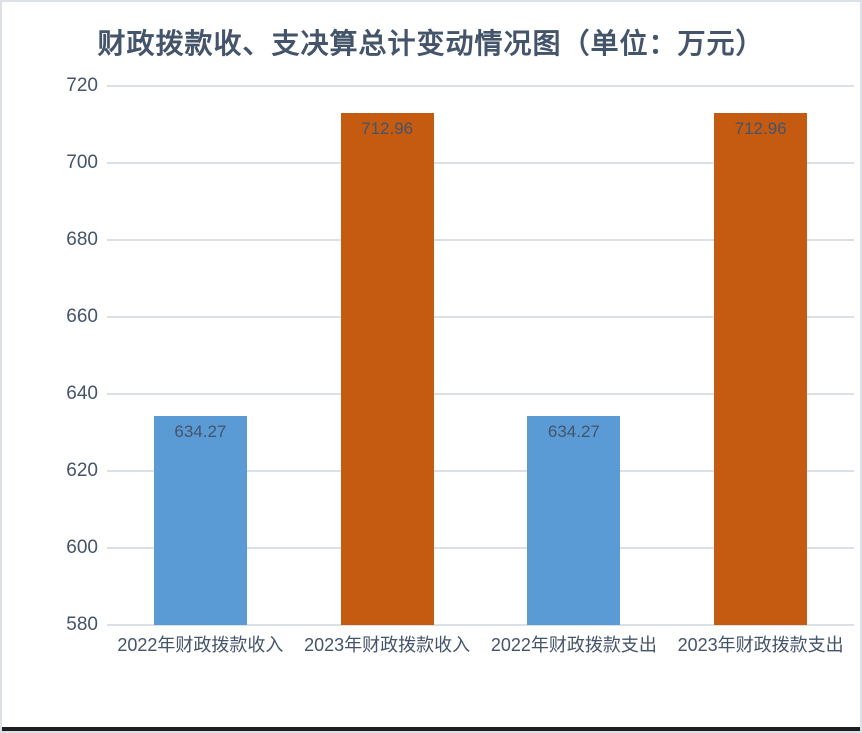 The height and width of the screenshot is (733, 862). Describe the element at coordinates (82, 162) in the screenshot. I see `y-tick-label: 700` at that location.